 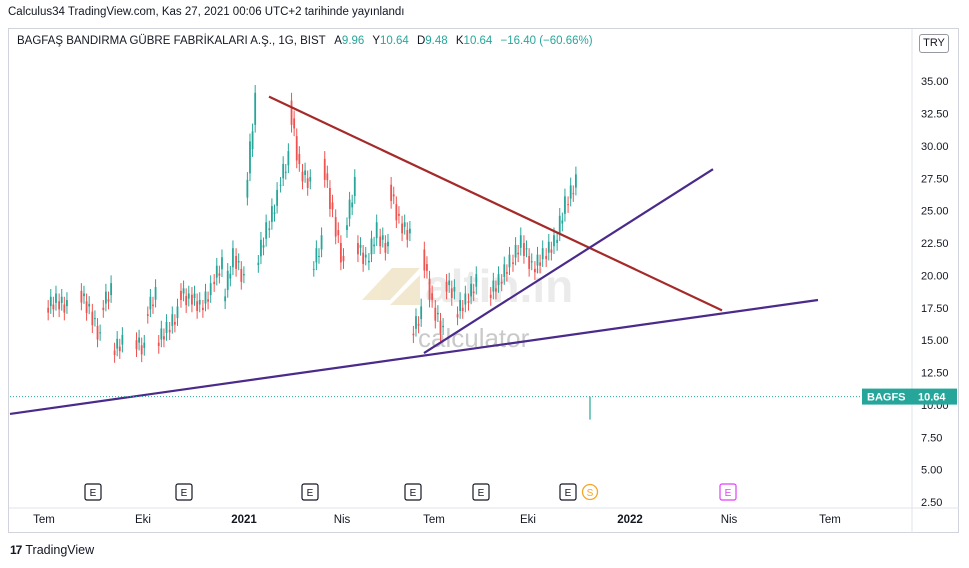 I want to click on x-tick-label: Tem, so click(x=830, y=520).